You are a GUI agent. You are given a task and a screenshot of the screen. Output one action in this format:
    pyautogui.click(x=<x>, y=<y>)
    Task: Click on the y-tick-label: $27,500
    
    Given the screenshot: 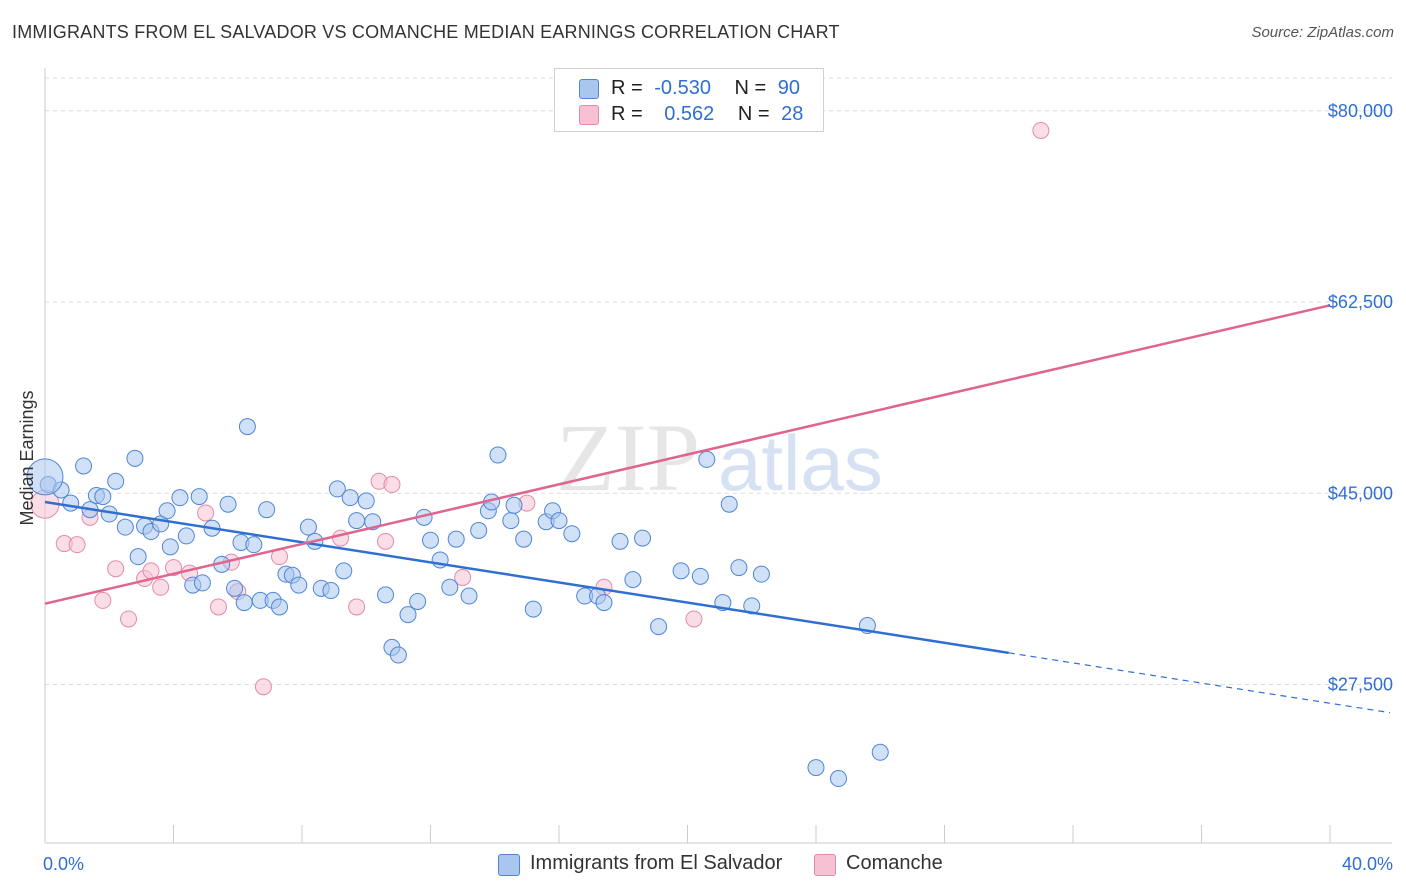 What is the action you would take?
    pyautogui.click(x=1360, y=685)
    